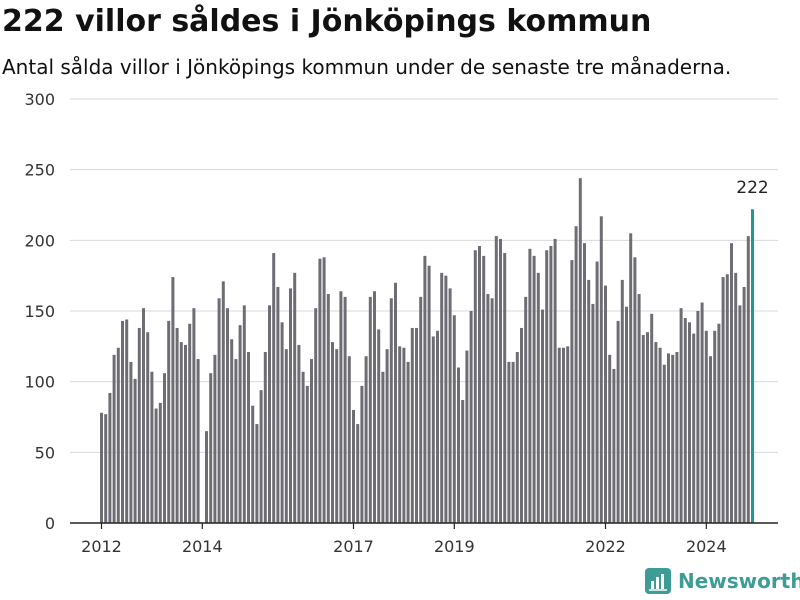 The image size is (800, 600). I want to click on y-tick-label: 150, so click(39, 311).